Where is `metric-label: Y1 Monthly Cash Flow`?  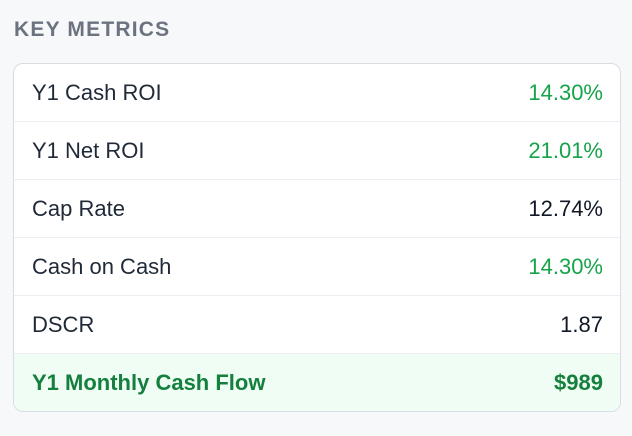 metric-label: Y1 Monthly Cash Flow is located at coordinates (149, 382).